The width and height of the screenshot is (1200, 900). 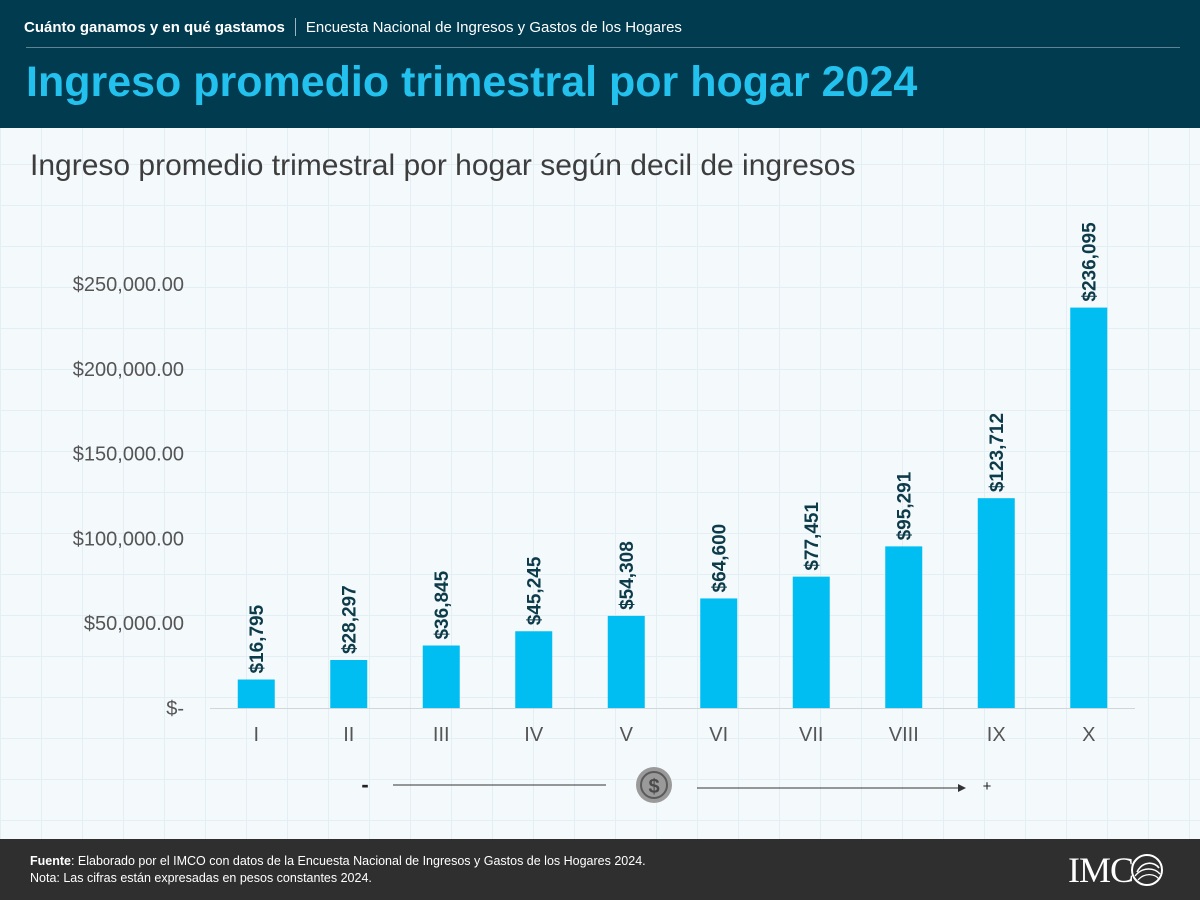 What do you see at coordinates (257, 638) in the screenshot?
I see `data-label: $16,795` at bounding box center [257, 638].